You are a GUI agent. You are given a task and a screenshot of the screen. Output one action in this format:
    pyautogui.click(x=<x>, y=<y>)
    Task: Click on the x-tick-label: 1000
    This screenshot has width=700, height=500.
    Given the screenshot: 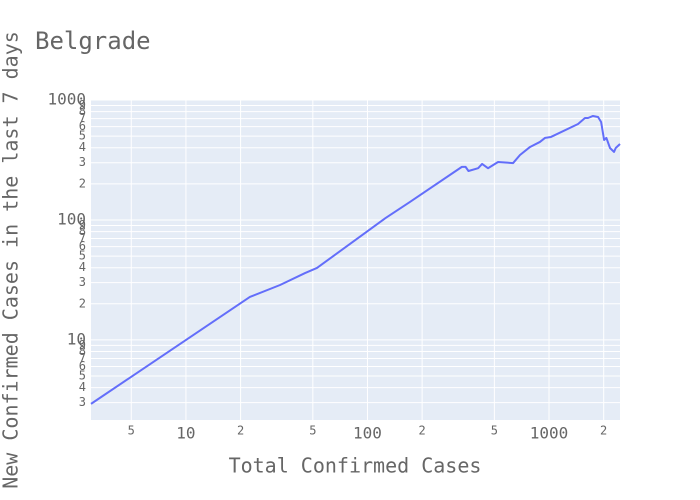 What is the action you would take?
    pyautogui.click(x=549, y=433)
    